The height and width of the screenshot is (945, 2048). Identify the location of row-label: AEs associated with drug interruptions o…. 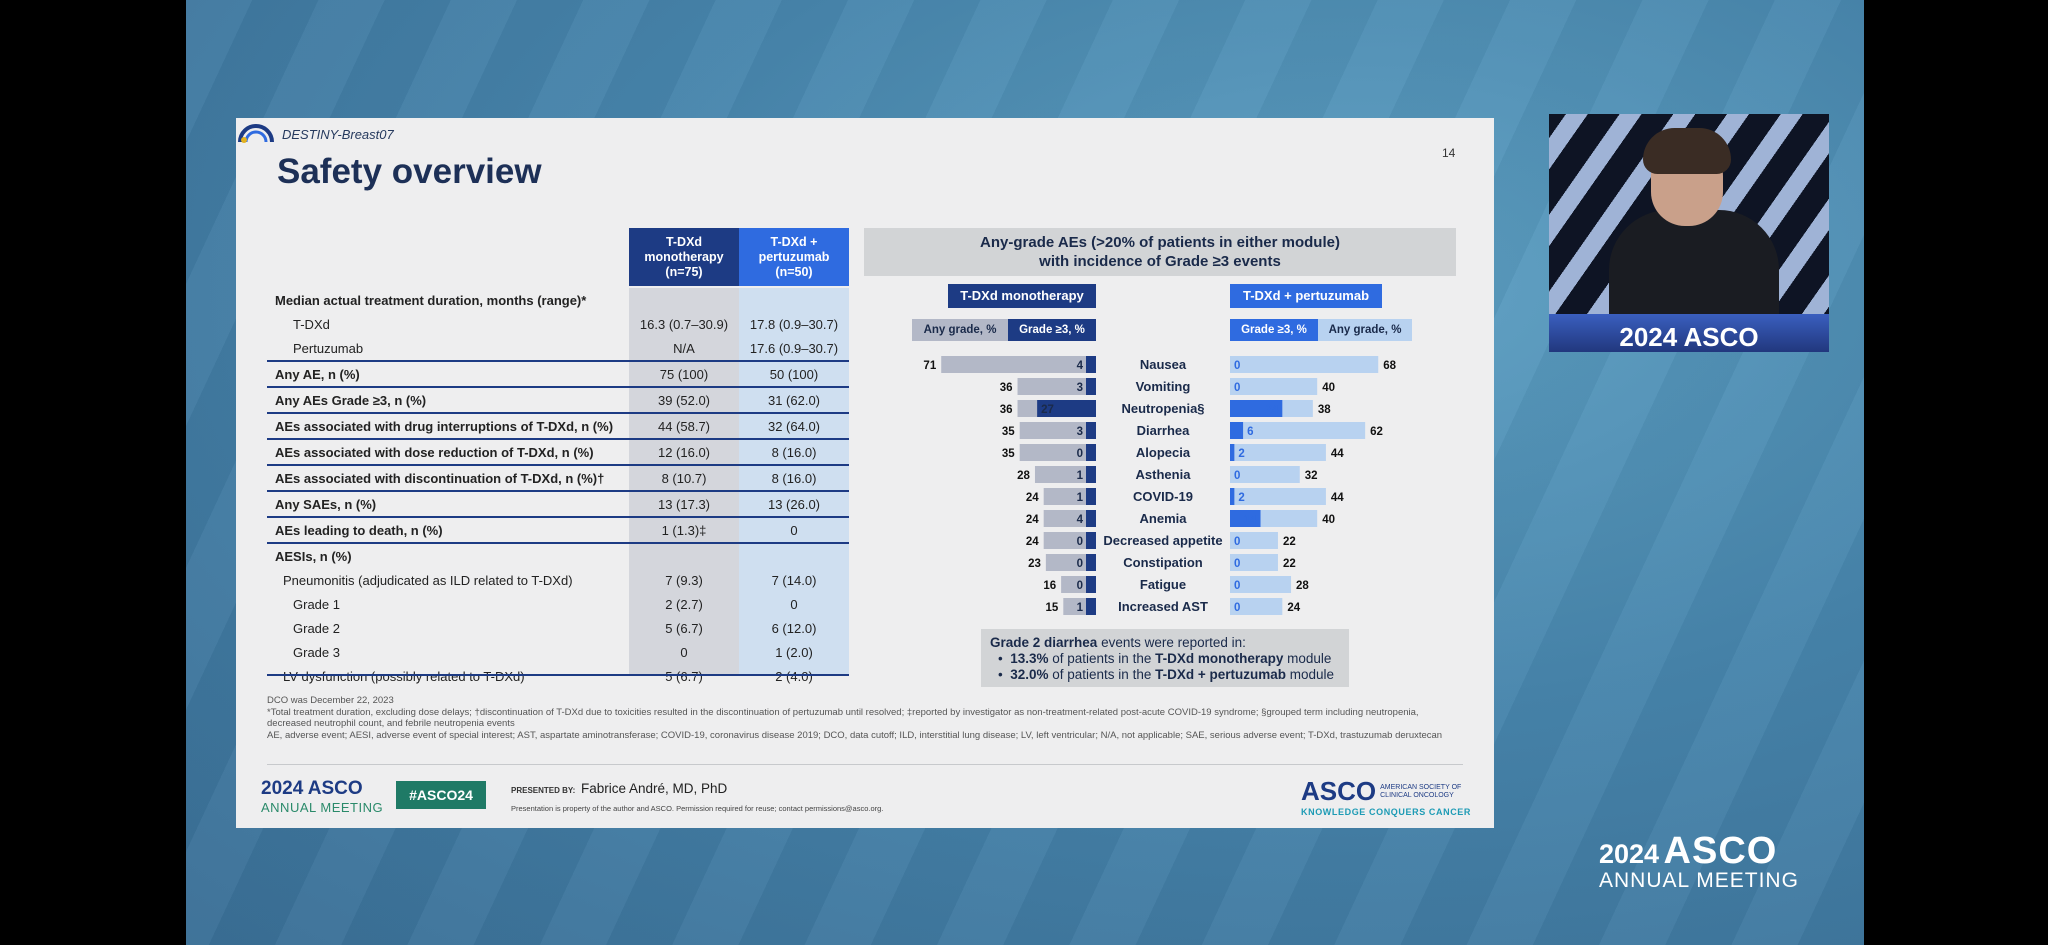
(444, 426).